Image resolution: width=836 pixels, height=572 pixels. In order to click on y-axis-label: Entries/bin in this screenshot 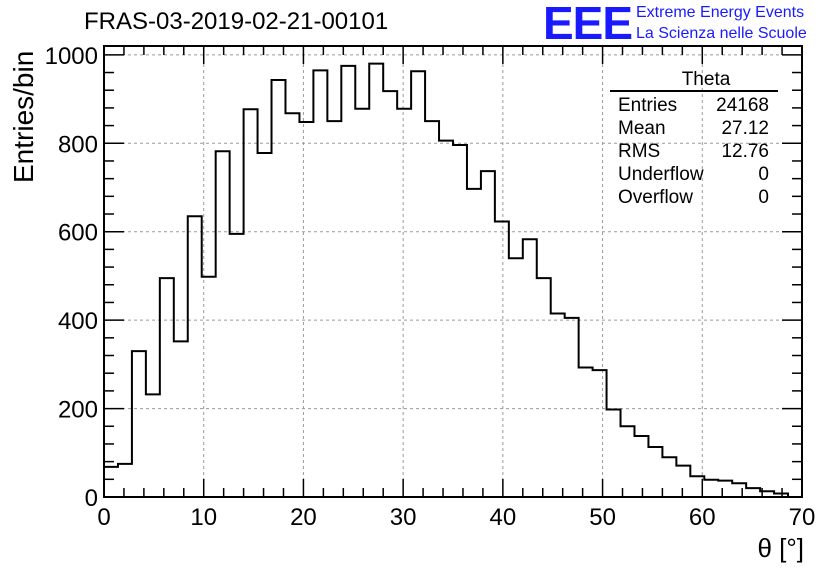, I will do `click(23, 116)`.